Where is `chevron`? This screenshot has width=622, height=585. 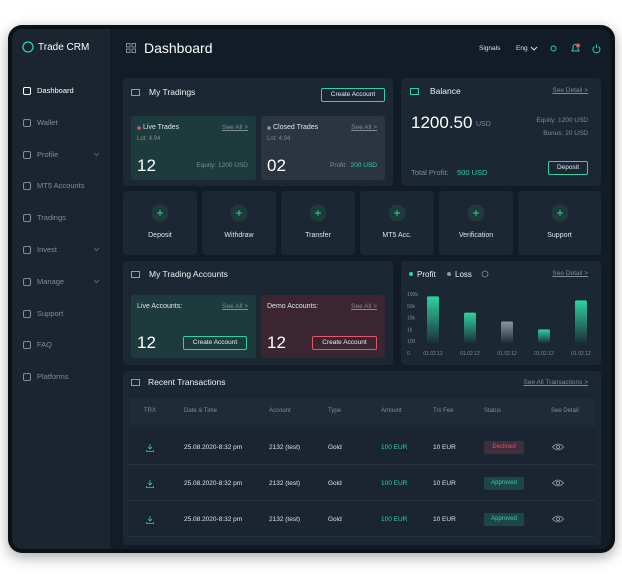 chevron is located at coordinates (96, 154).